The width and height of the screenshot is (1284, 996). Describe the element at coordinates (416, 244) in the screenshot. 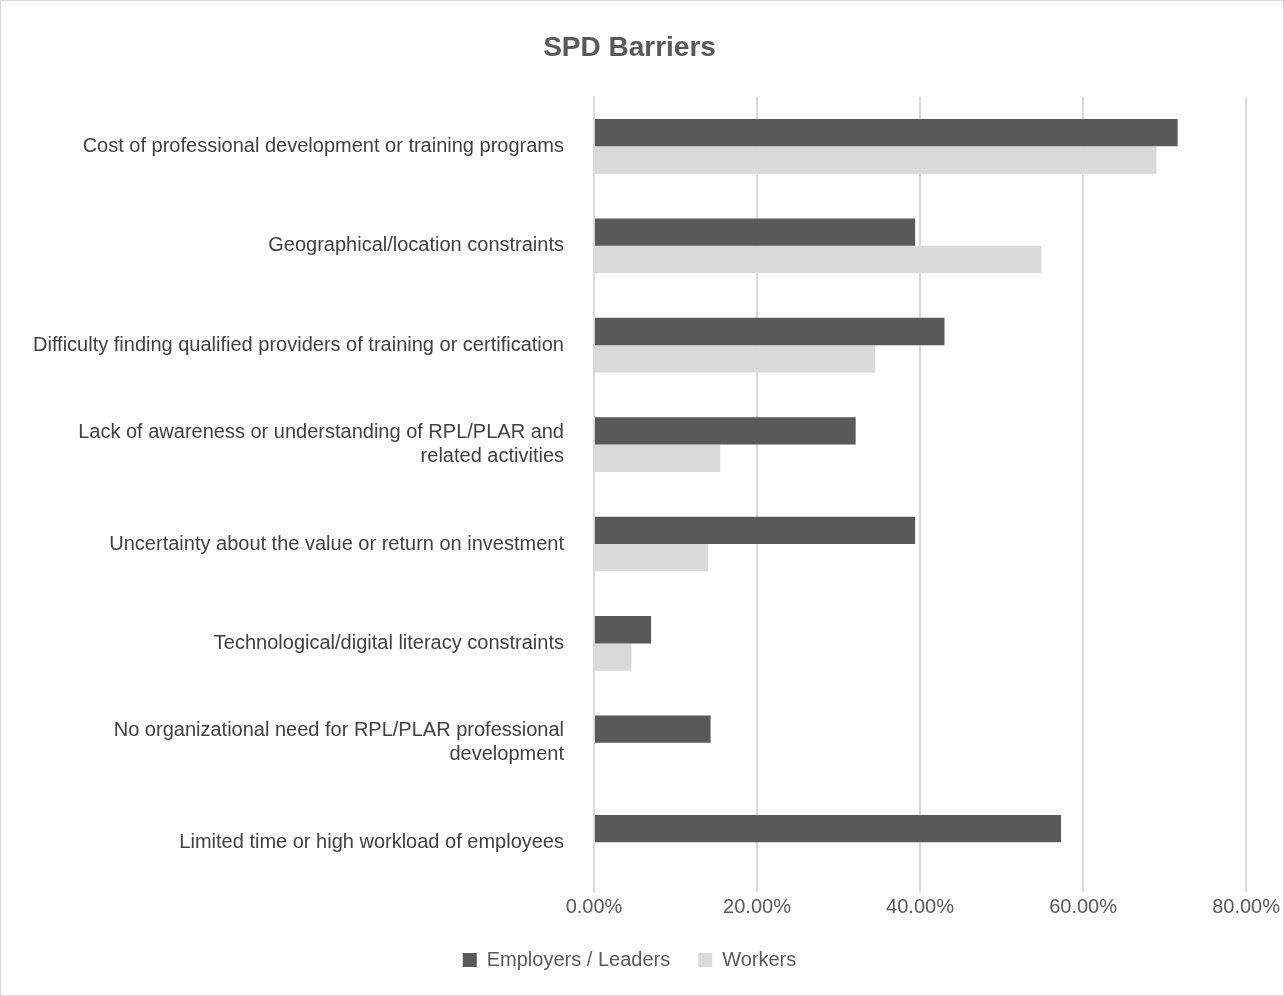

I see `y-tick-label: Geographical/location constraints` at that location.